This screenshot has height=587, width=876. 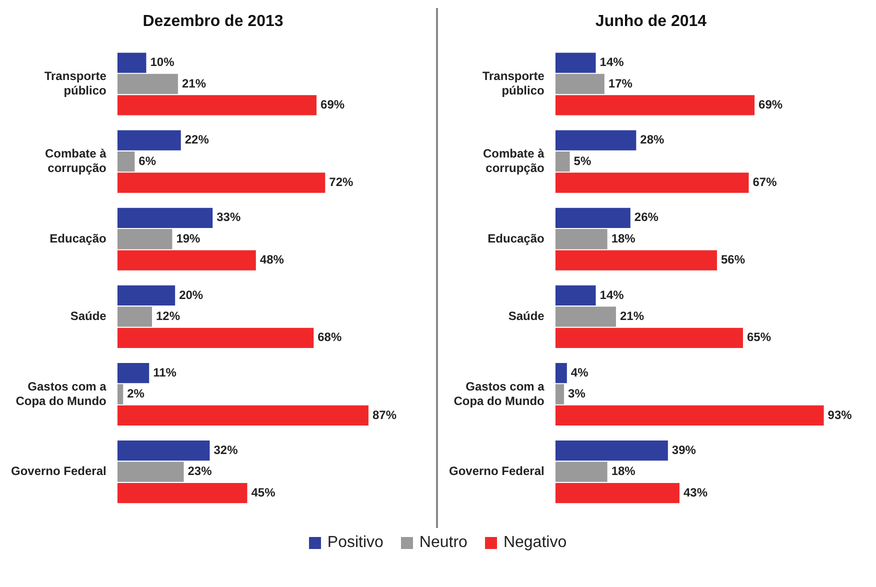 I want to click on data-label: 23%, so click(x=200, y=471).